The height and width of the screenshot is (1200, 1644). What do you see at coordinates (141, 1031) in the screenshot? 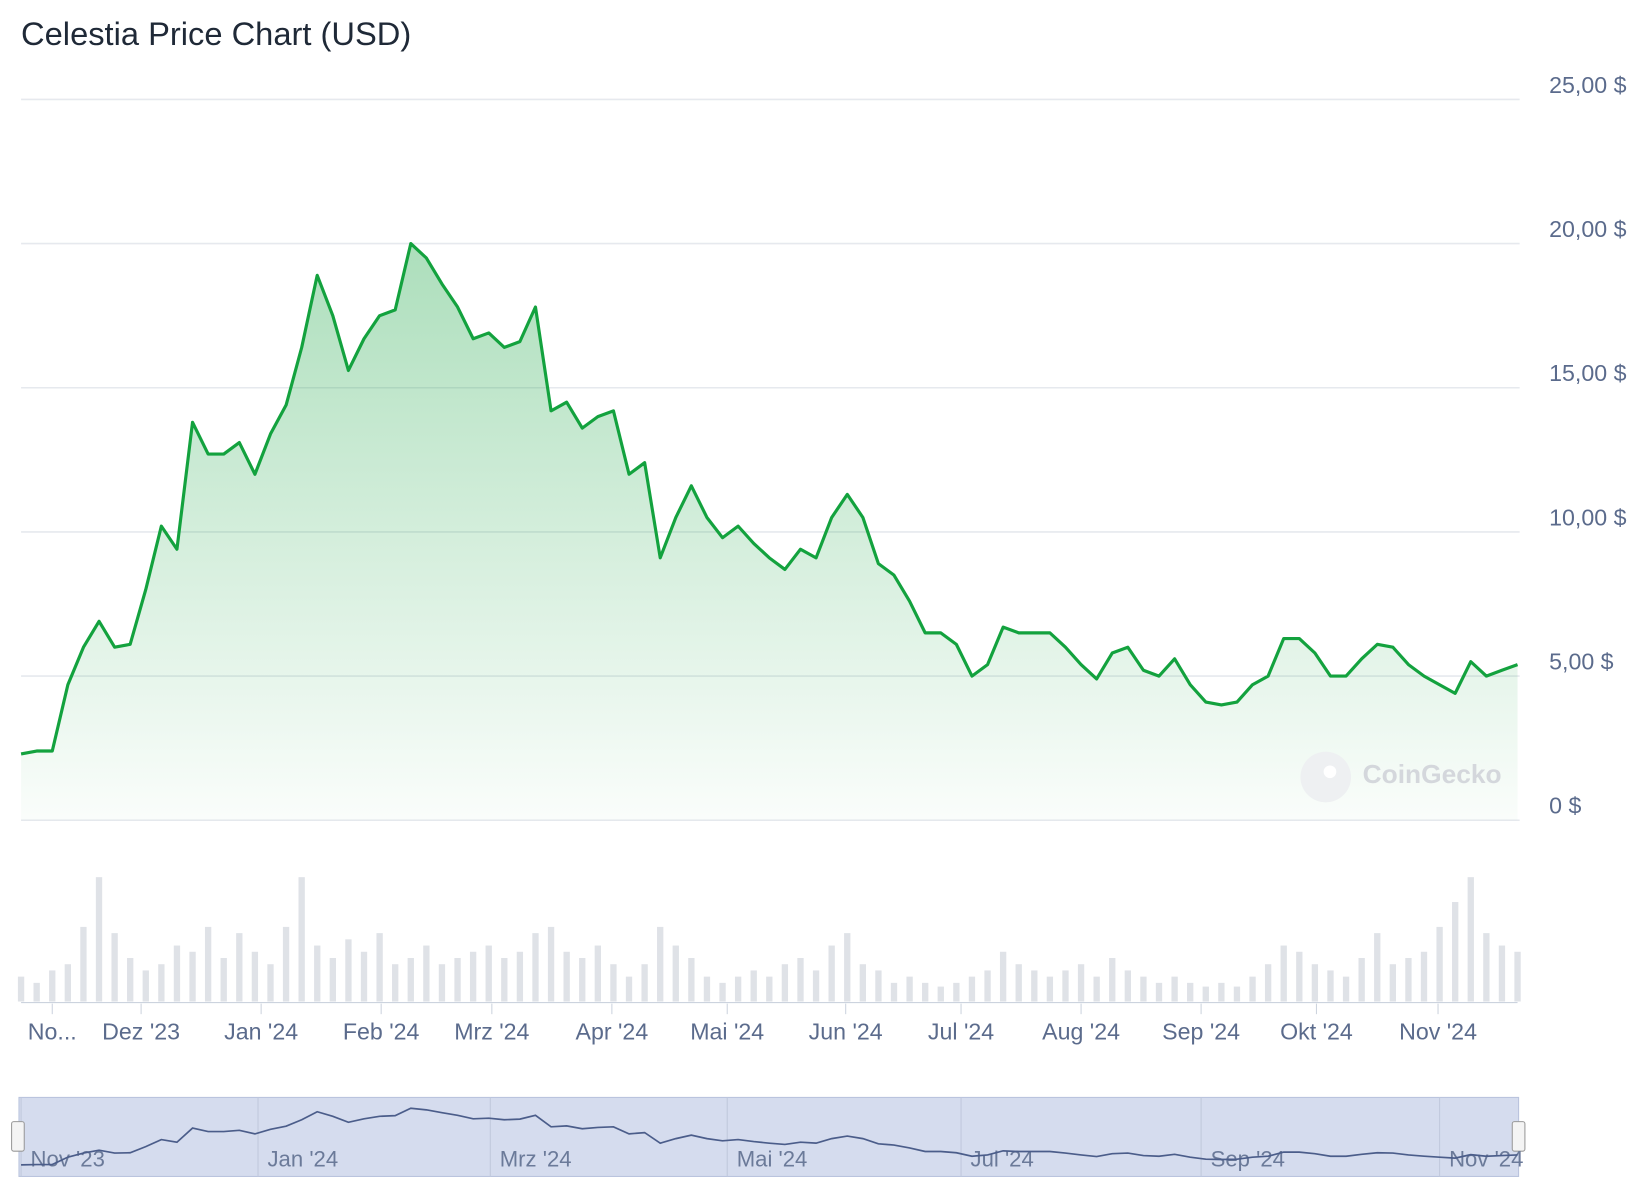
I see `x-tick-label: Dez '23` at bounding box center [141, 1031].